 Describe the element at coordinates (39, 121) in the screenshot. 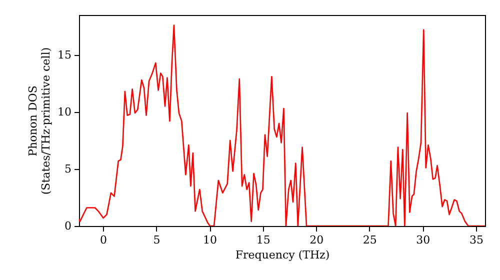

I see `y-axis-title: Phonon DOS (States/THz·primitive cell)` at that location.